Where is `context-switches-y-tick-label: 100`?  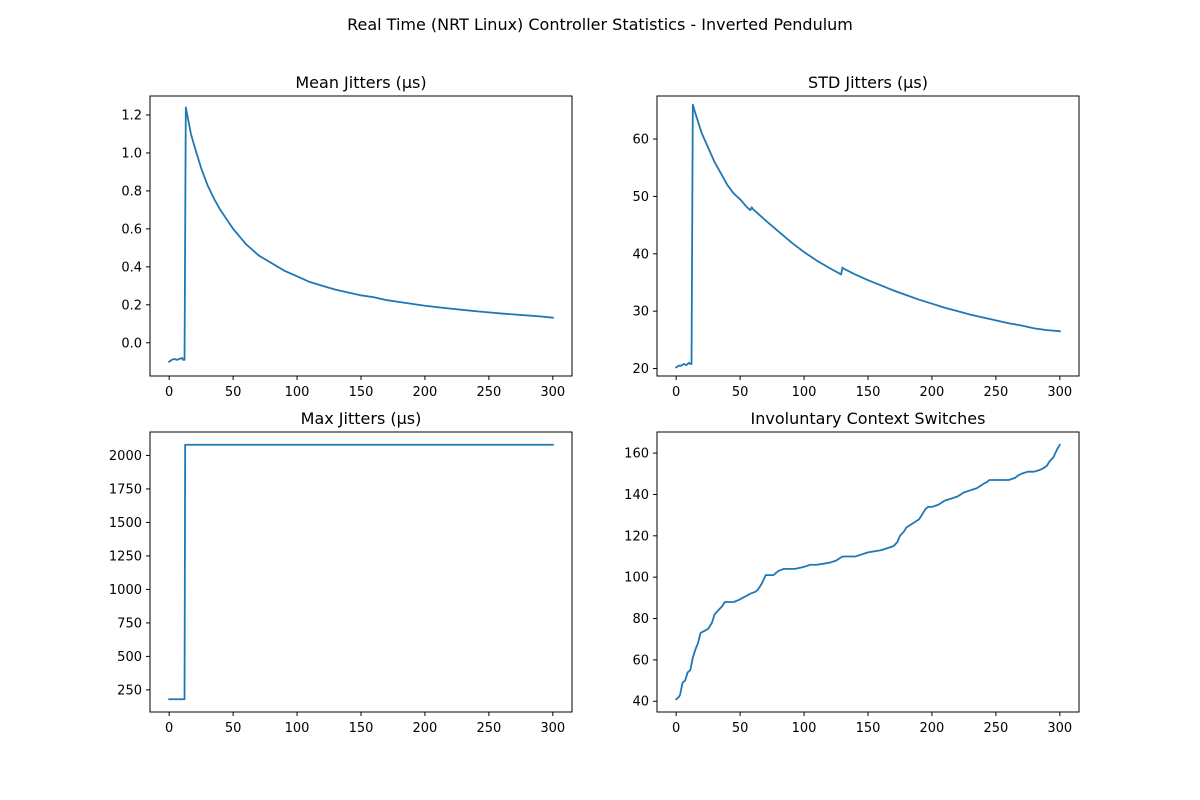
context-switches-y-tick-label: 100 is located at coordinates (636, 578).